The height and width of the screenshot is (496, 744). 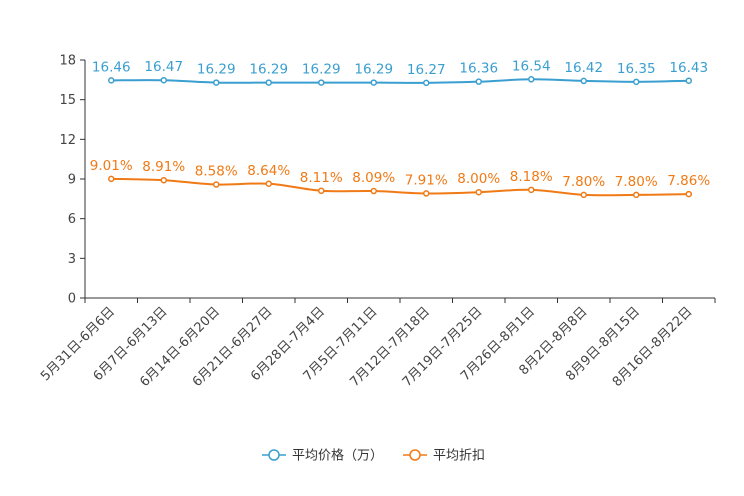 What do you see at coordinates (67, 61) in the screenshot?
I see `y-tick-label: 18` at bounding box center [67, 61].